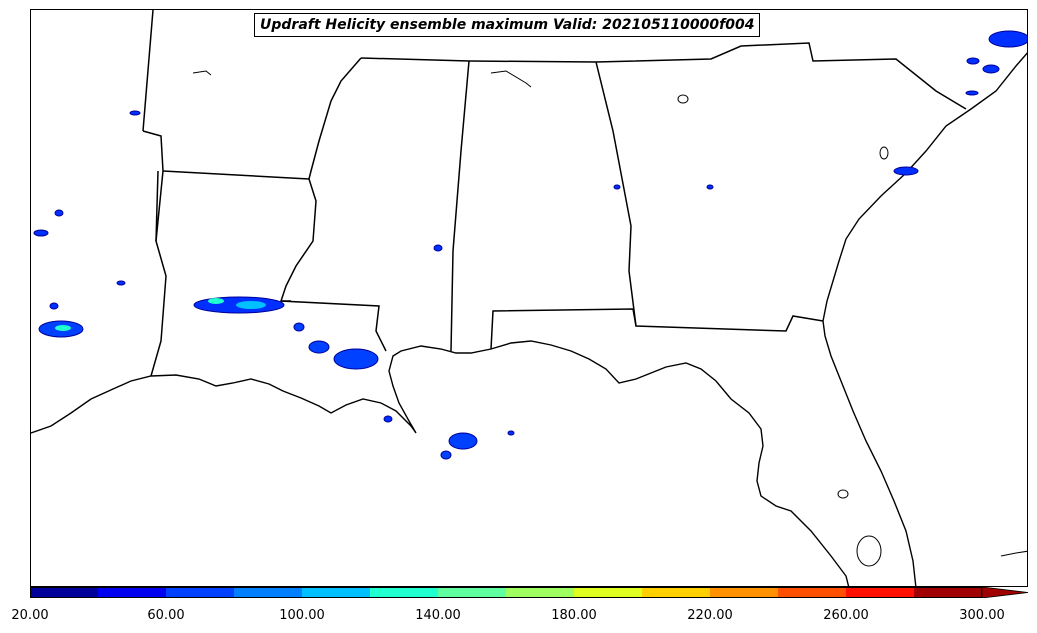  What do you see at coordinates (710, 615) in the screenshot?
I see `colorbar-tick-label: 220.00` at bounding box center [710, 615].